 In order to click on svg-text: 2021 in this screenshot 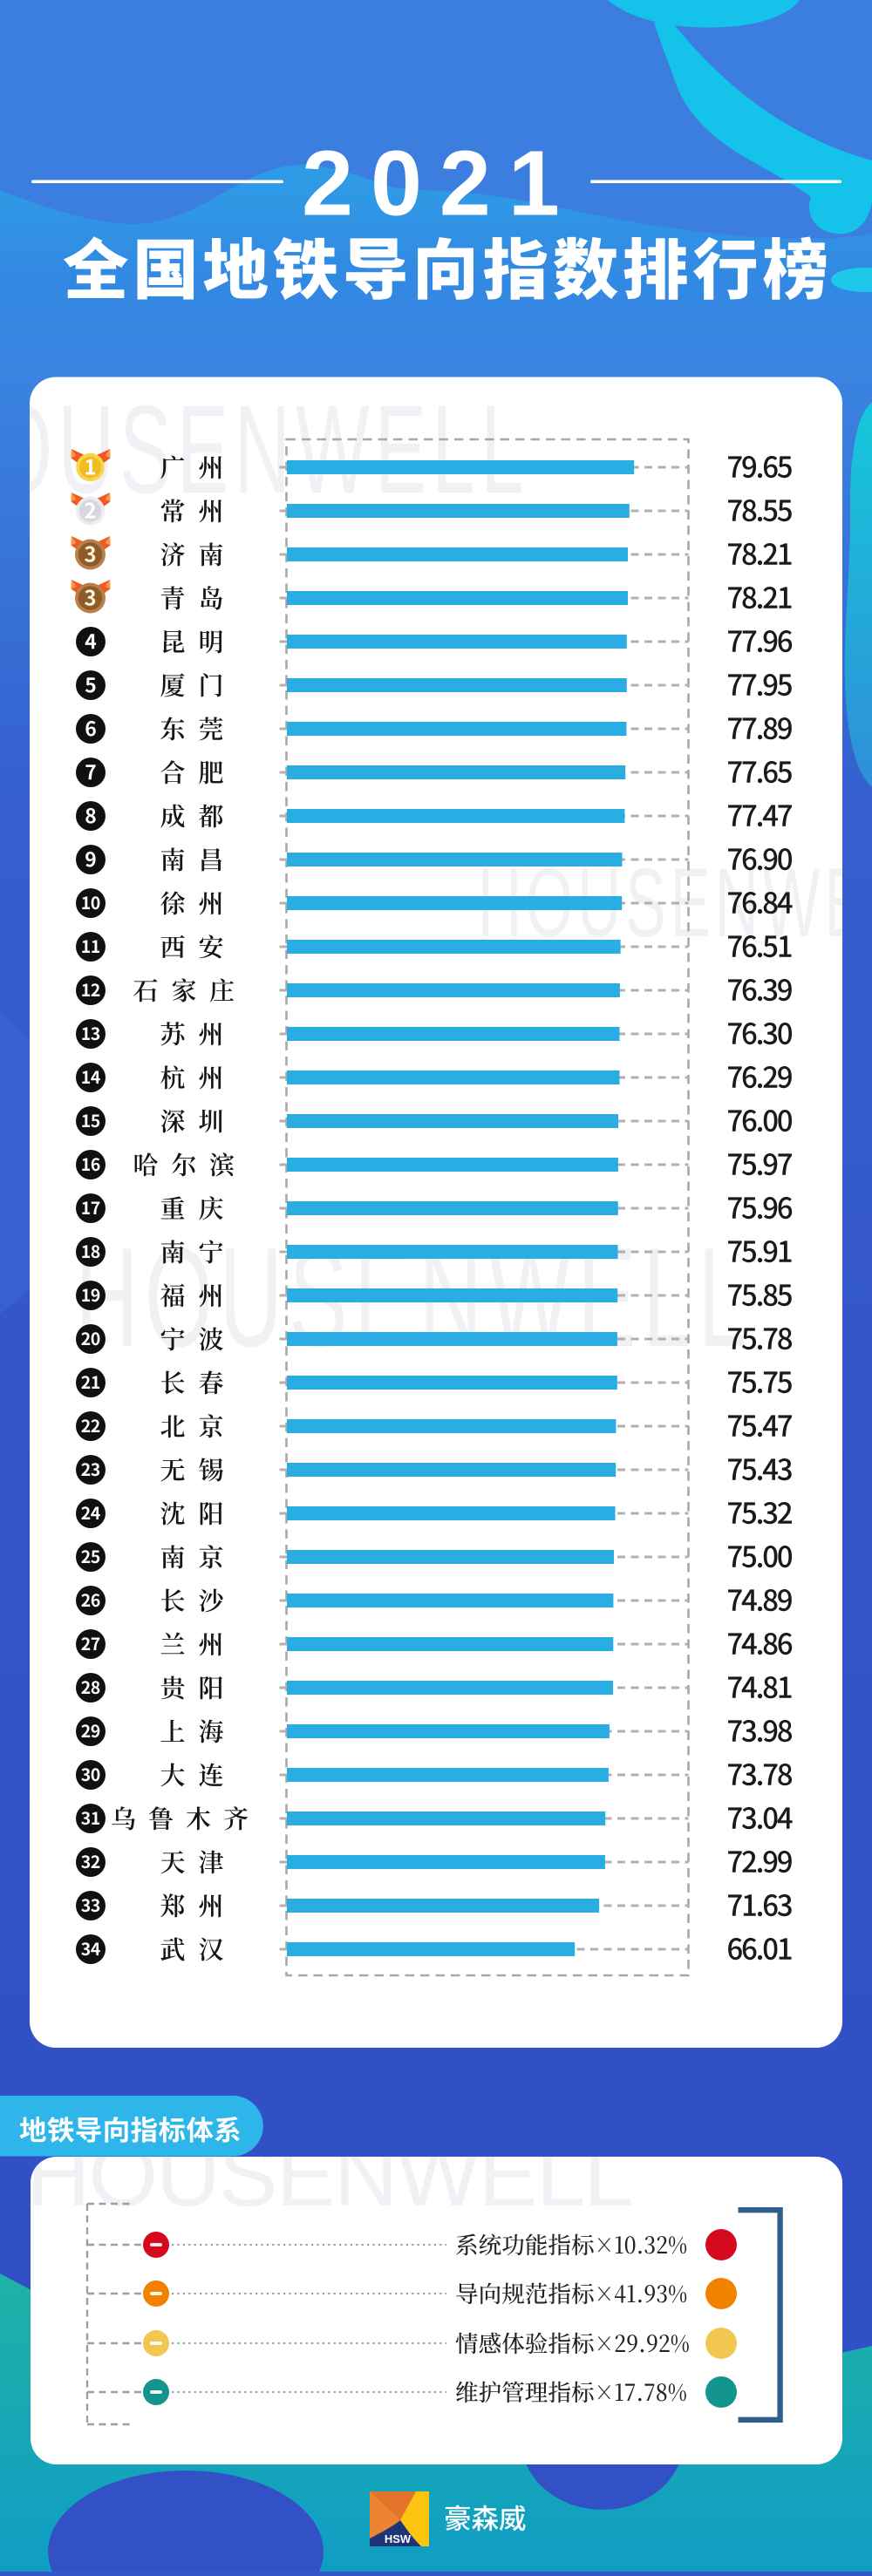, I will do `click(439, 184)`.